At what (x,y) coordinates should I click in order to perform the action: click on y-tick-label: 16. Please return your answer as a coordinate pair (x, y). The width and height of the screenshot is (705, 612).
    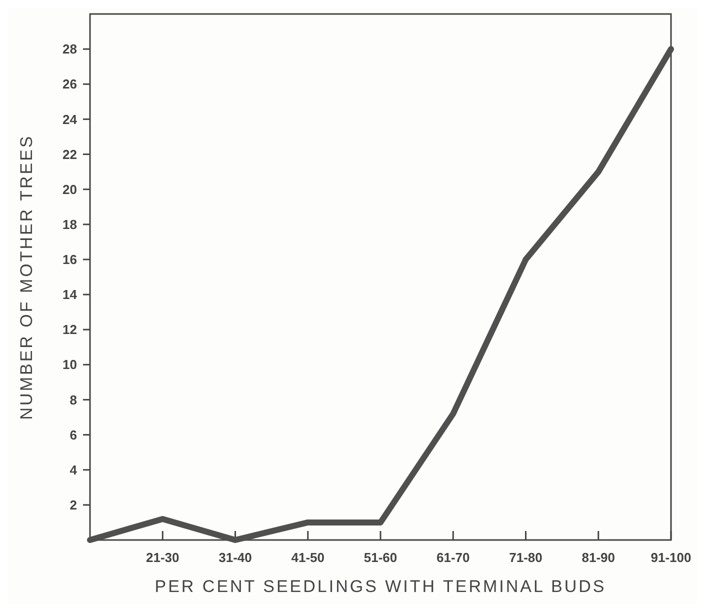
    Looking at the image, I should click on (69, 260).